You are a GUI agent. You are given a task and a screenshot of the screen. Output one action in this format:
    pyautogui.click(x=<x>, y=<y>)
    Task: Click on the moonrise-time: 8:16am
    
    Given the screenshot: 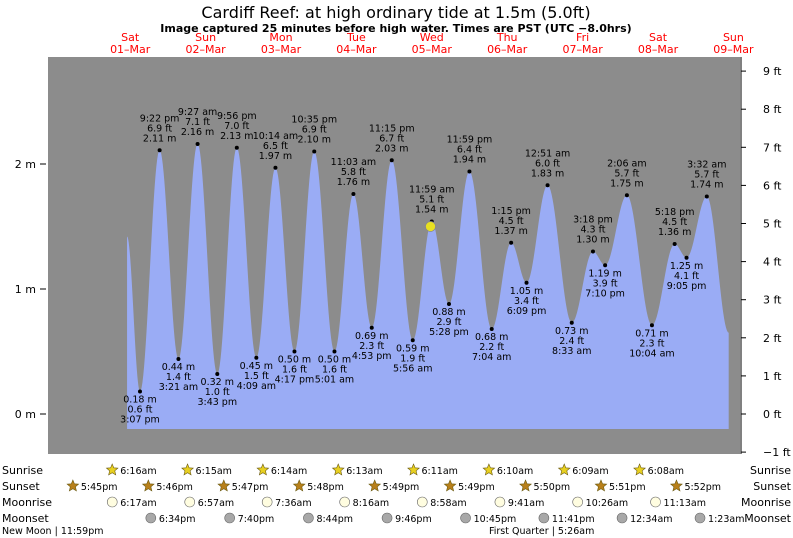 What is the action you would take?
    pyautogui.click(x=371, y=503)
    